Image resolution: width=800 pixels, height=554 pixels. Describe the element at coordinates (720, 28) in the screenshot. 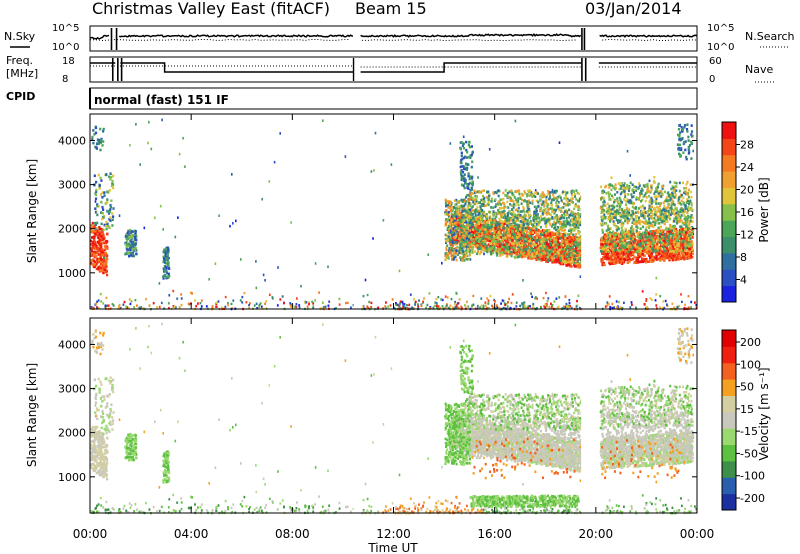

I see `noise-right-tick-top: 10^5` at that location.